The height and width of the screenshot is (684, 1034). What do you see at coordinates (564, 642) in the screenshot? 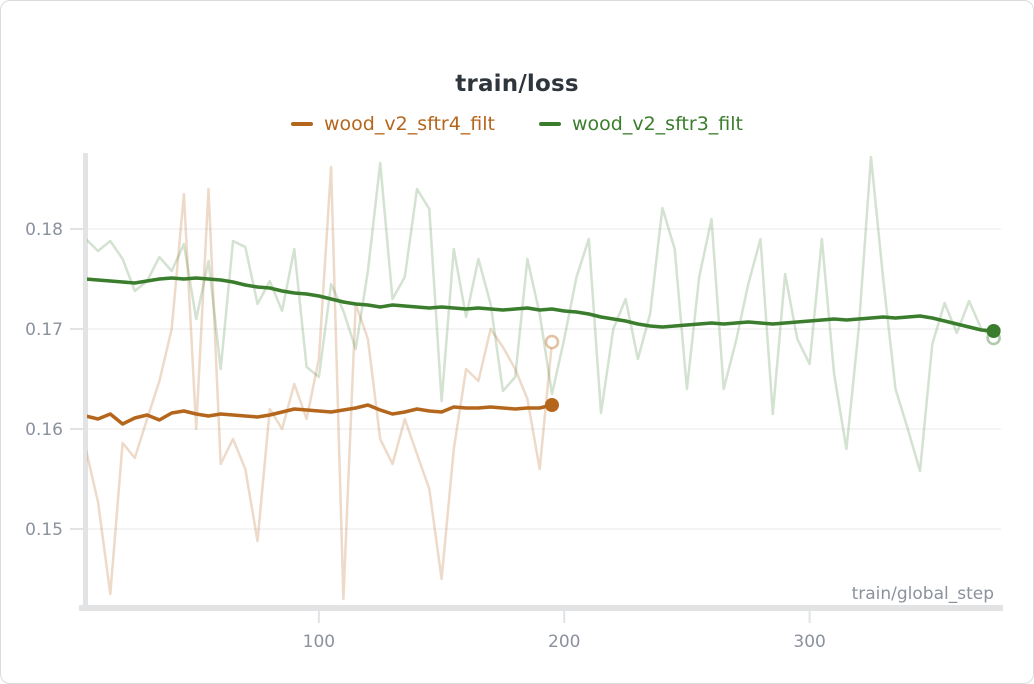
I see `svg-text: 200` at bounding box center [564, 642].